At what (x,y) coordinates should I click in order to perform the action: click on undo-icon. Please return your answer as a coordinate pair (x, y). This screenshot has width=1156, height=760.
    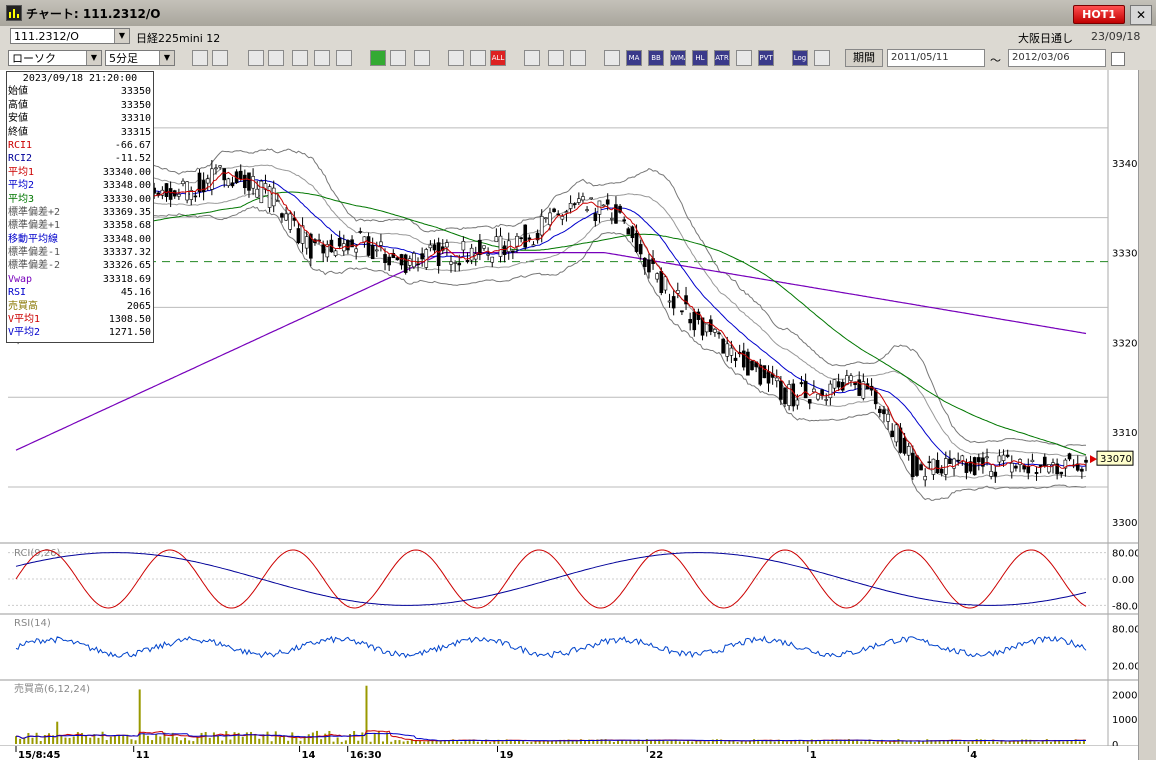
    Looking at the image, I should click on (422, 58).